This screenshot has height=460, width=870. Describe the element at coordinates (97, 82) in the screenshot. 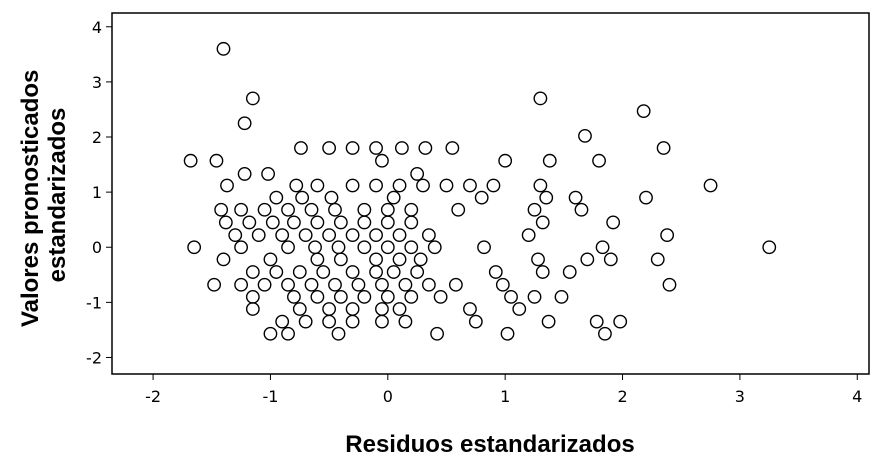

I see `y-tick-label: 3` at that location.